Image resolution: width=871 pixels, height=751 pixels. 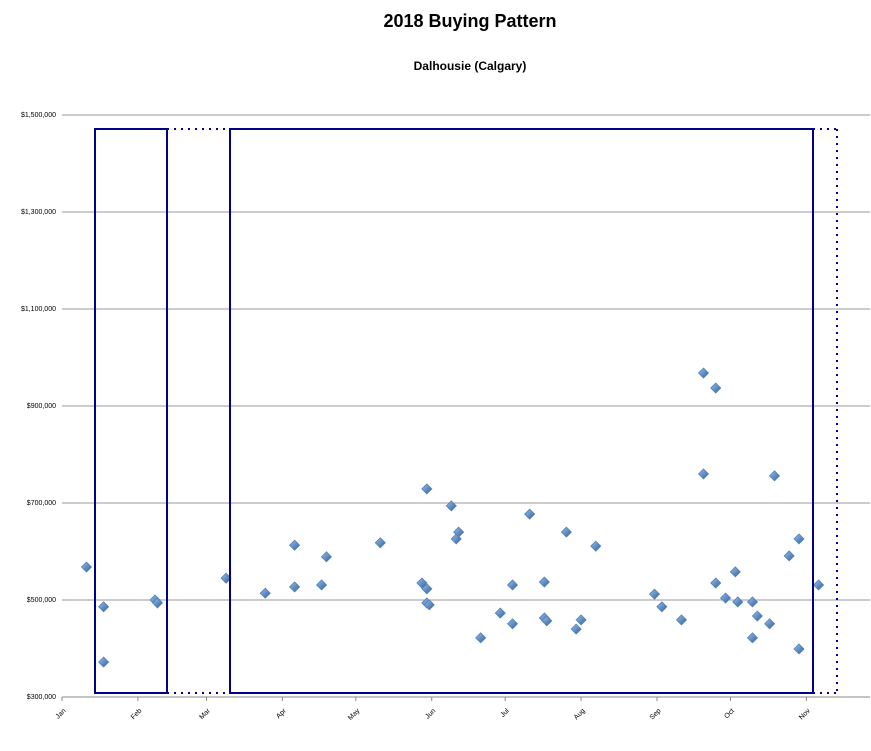 What do you see at coordinates (505, 713) in the screenshot?
I see `x-tick-label: Jul` at bounding box center [505, 713].